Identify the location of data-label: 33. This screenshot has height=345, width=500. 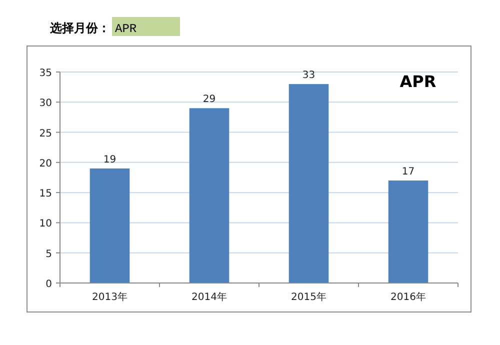
(309, 76).